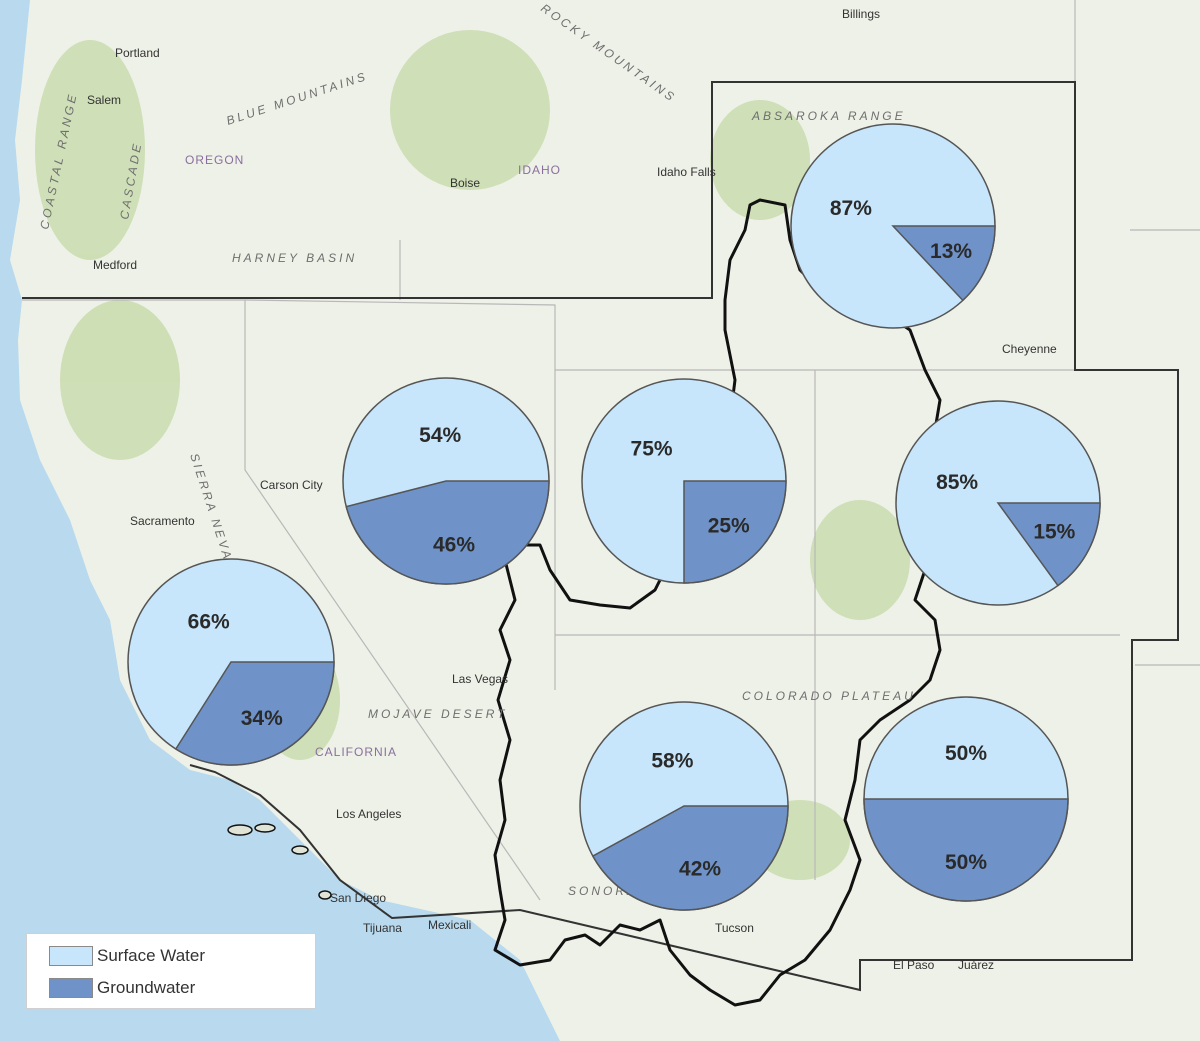  I want to click on pie-4: 85% 15%, so click(998, 503).